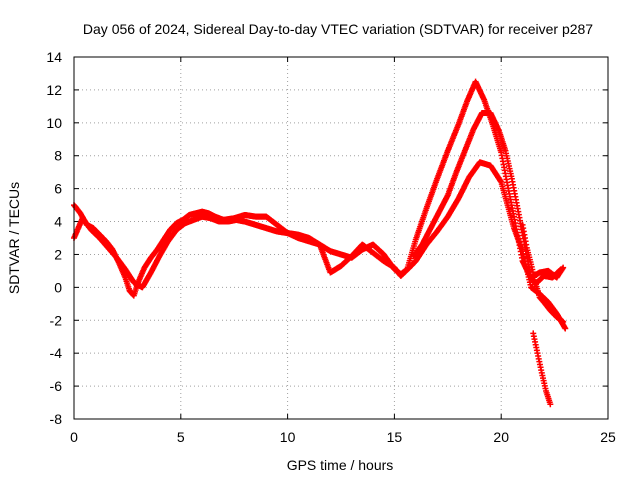 The image size is (640, 480). Describe the element at coordinates (58, 254) in the screenshot. I see `y-tick-label: 2` at that location.